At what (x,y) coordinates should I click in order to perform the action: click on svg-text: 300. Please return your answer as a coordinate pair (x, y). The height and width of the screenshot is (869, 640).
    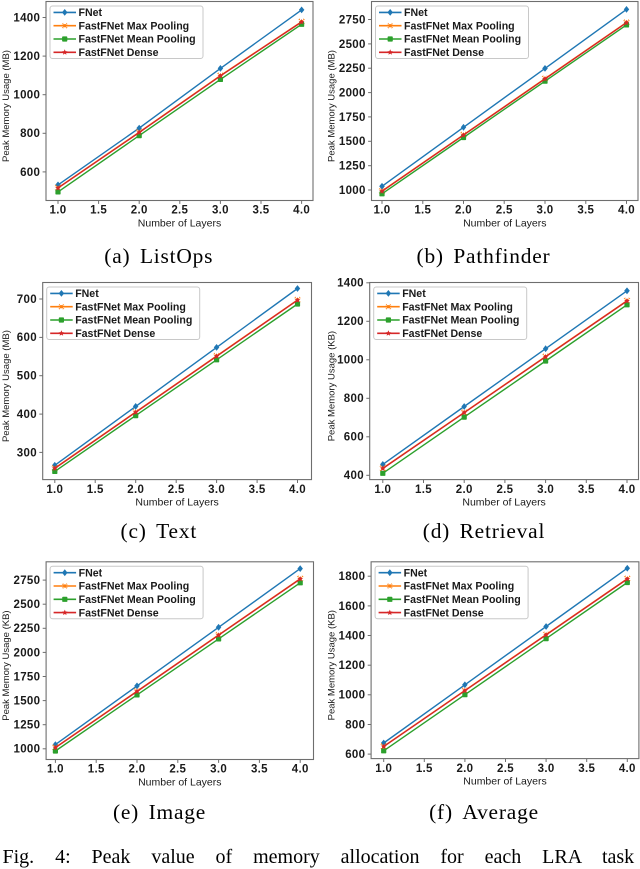
    Looking at the image, I should click on (27, 453).